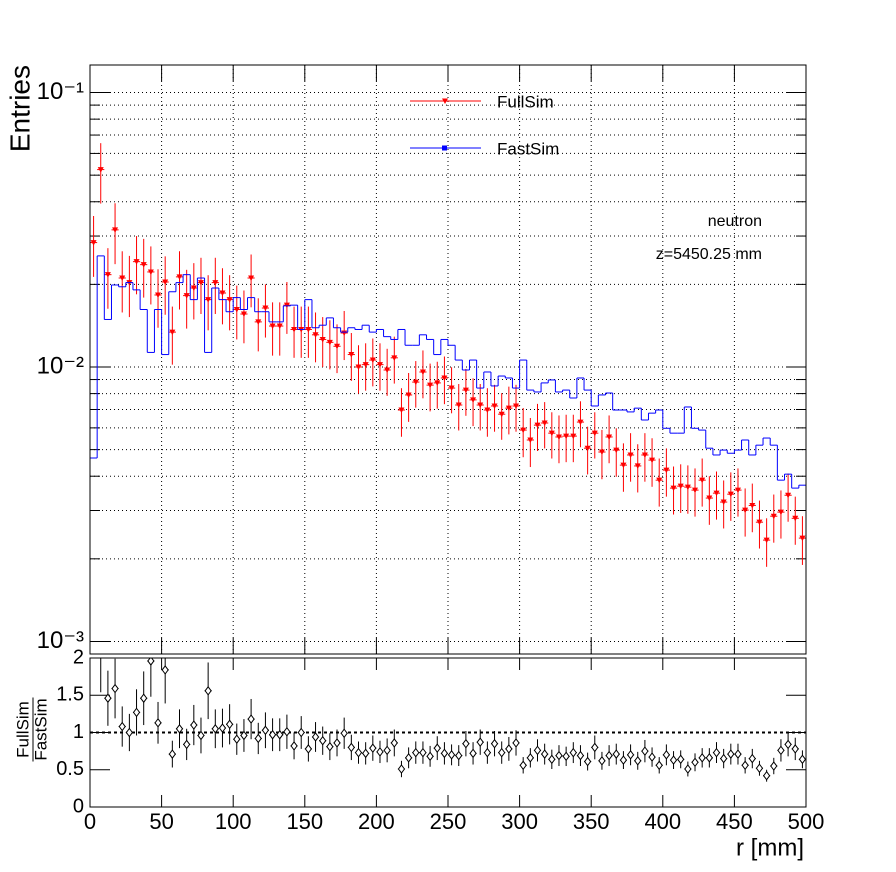  Describe the element at coordinates (444, 148) in the screenshot. I see `legend-marker` at that location.